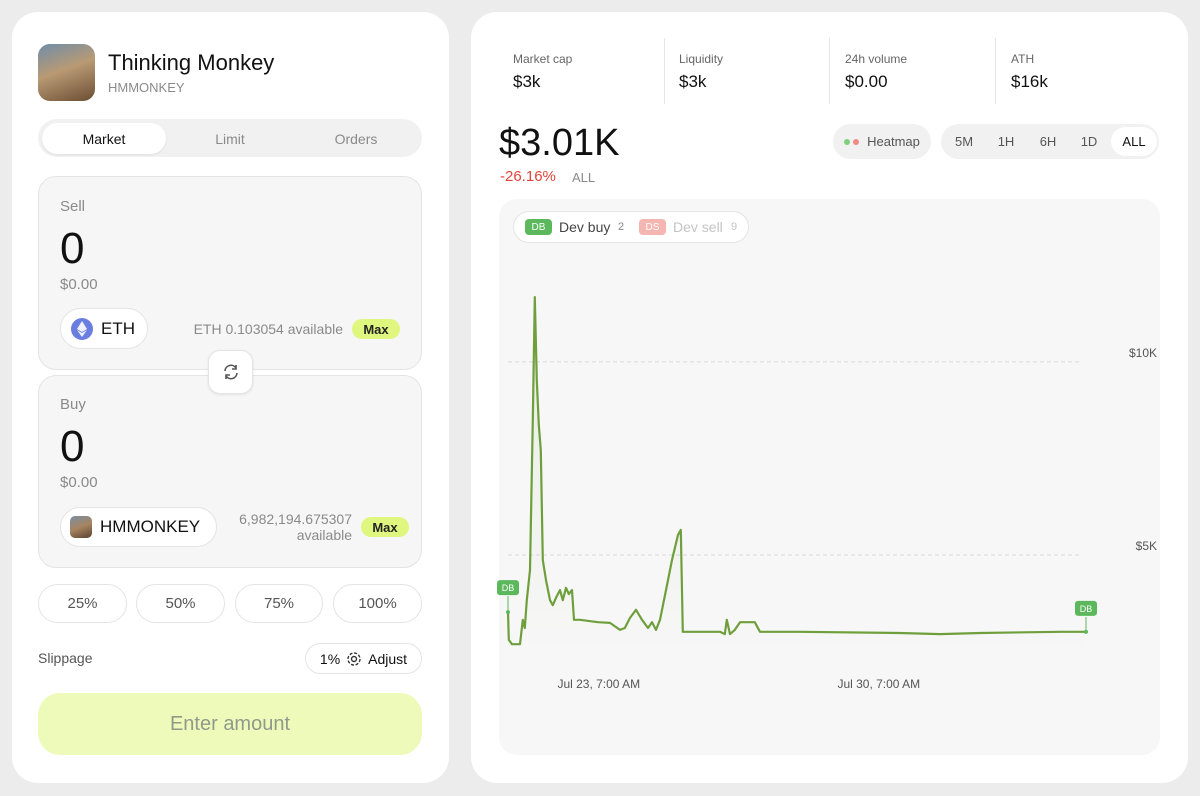 This screenshot has width=1200, height=796. Describe the element at coordinates (73, 404) in the screenshot. I see `buy-label: Buy` at that location.